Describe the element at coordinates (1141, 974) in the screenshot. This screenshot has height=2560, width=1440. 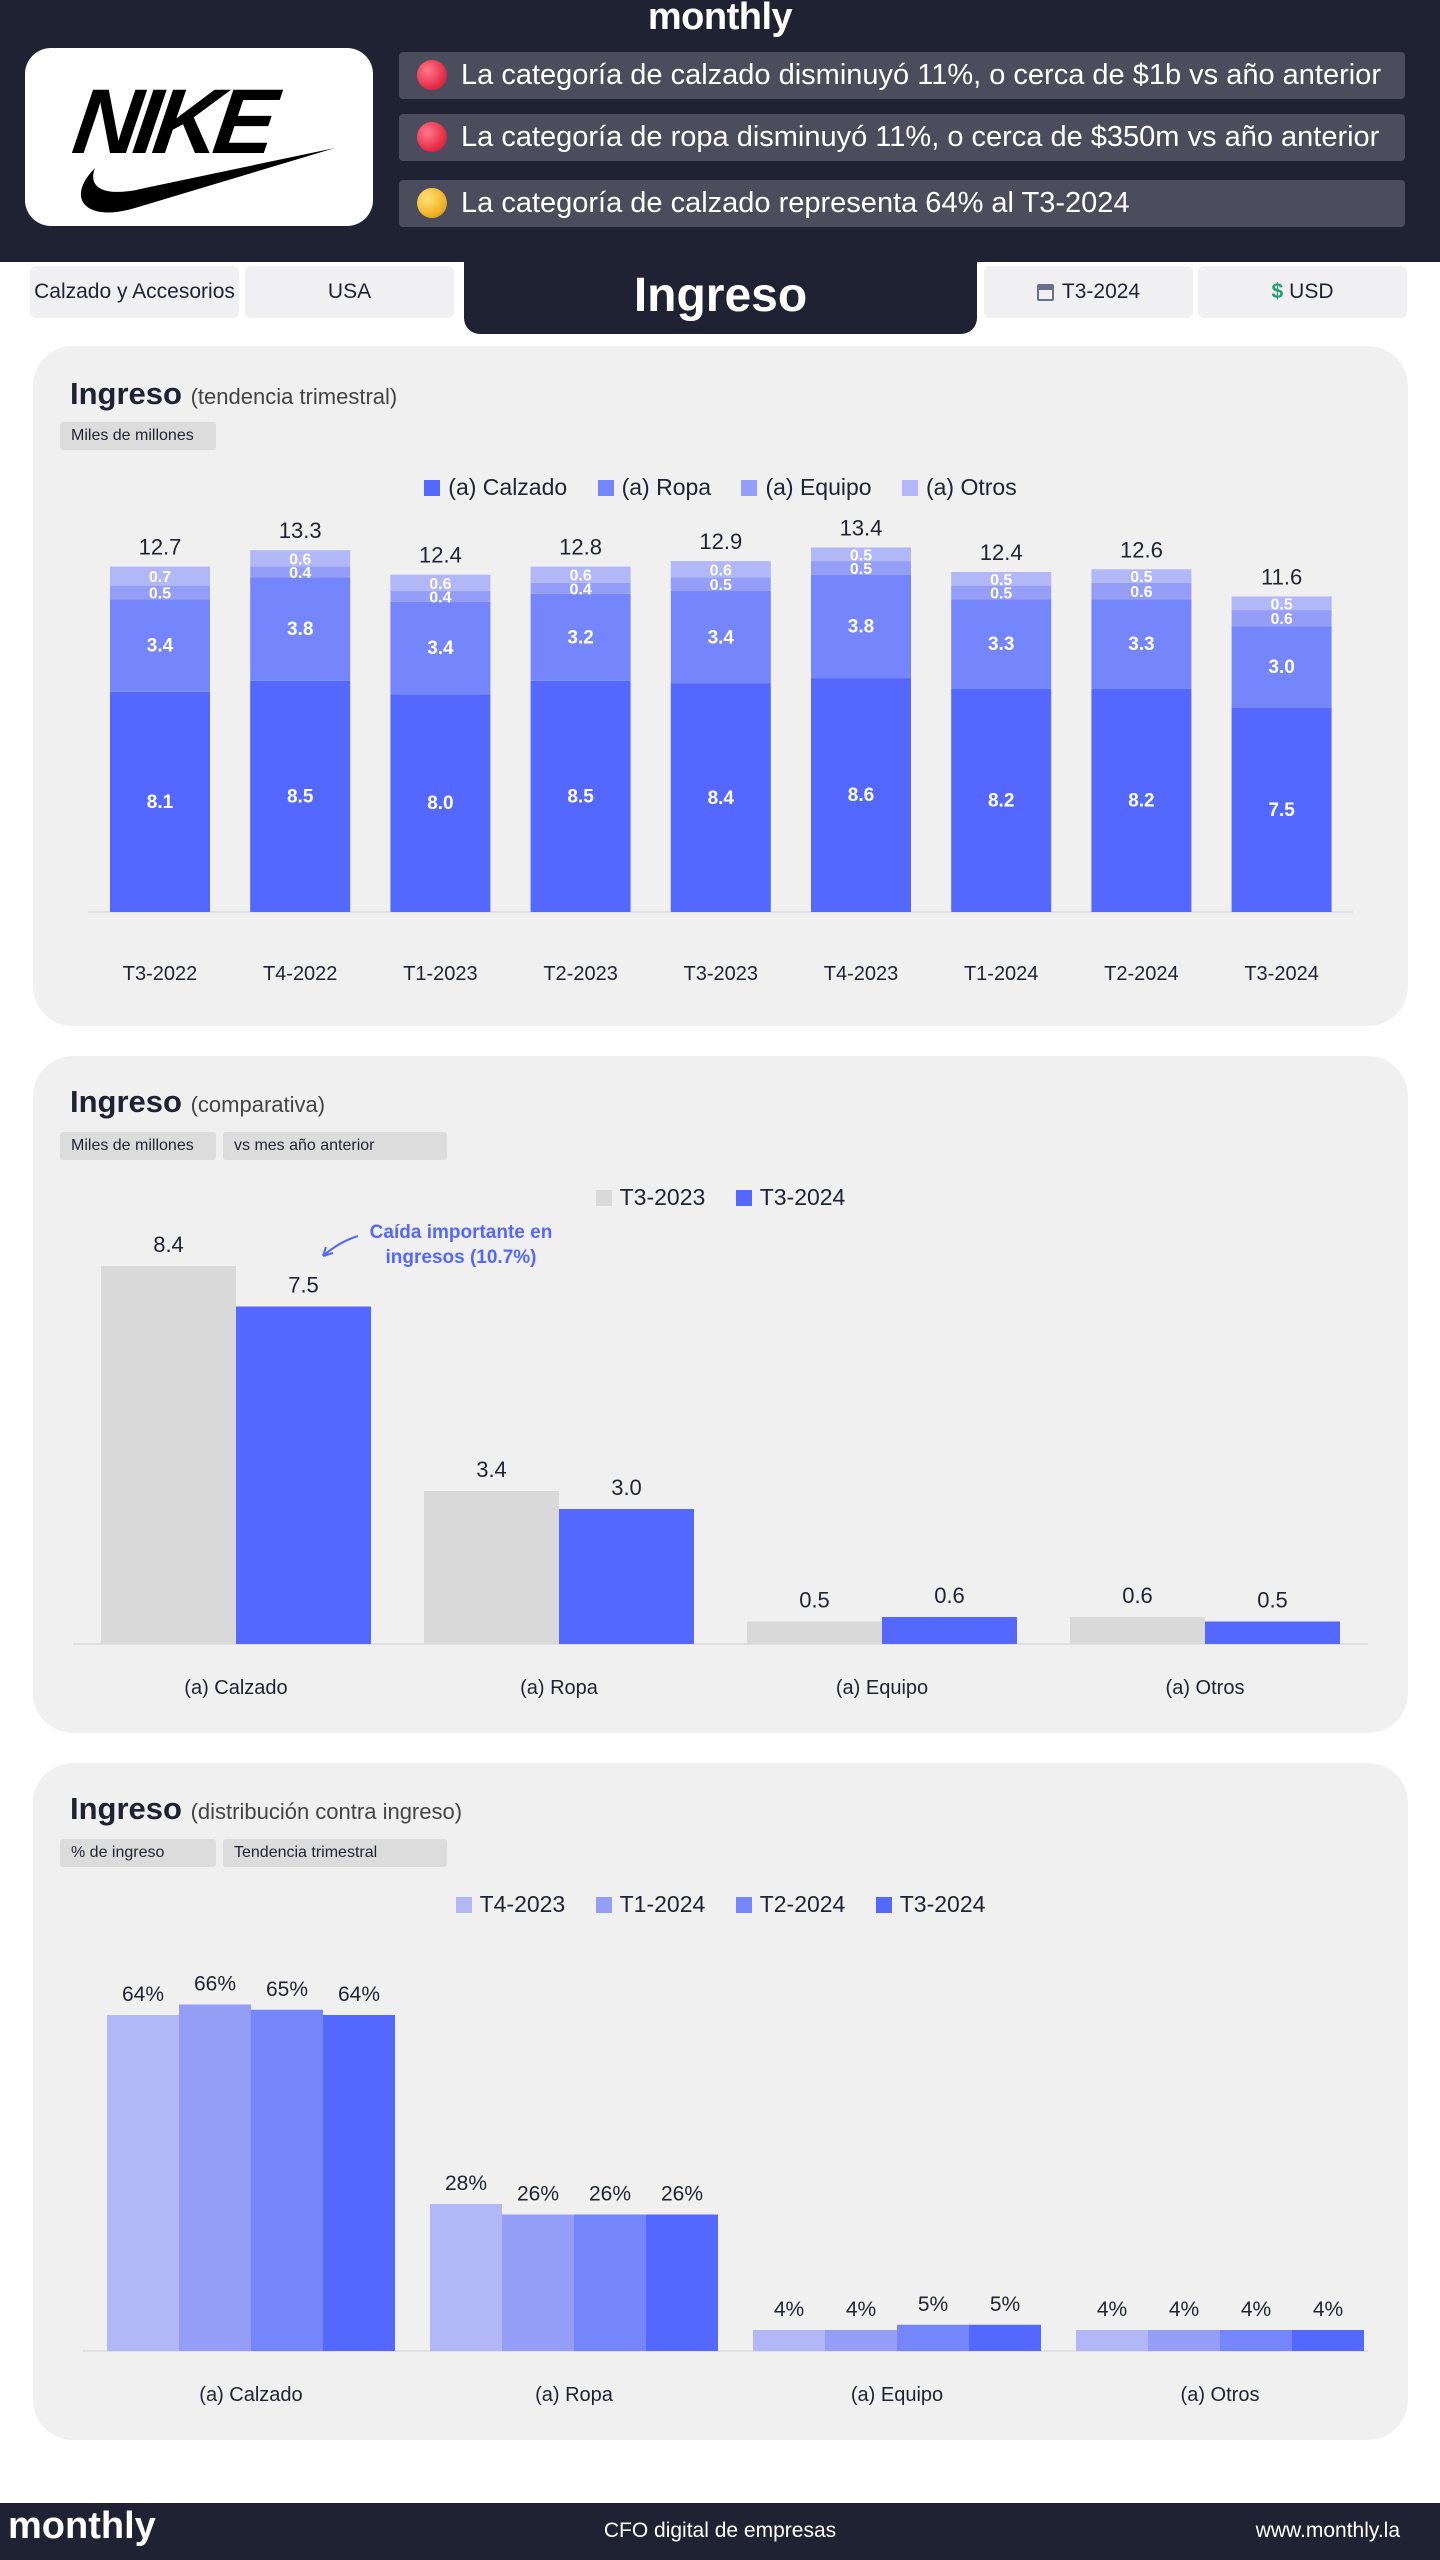
I see `x-tick-label: T2-2024` at that location.